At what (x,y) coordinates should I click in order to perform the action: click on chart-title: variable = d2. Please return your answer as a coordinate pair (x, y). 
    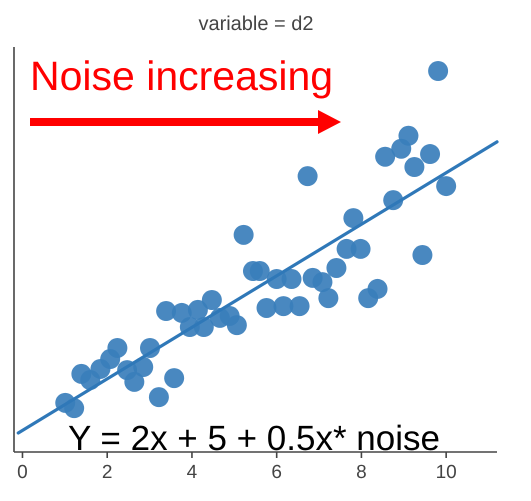
    Looking at the image, I should click on (256, 24).